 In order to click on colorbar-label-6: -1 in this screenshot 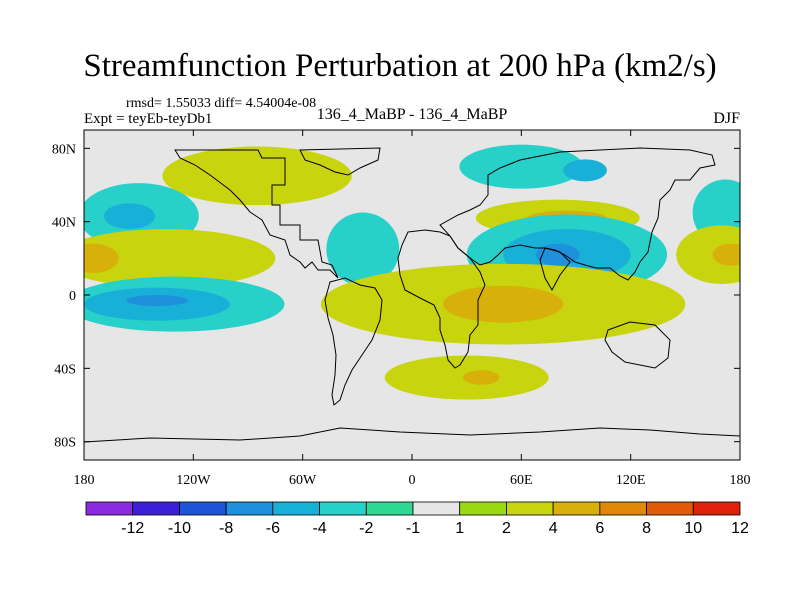, I will do `click(413, 528)`.